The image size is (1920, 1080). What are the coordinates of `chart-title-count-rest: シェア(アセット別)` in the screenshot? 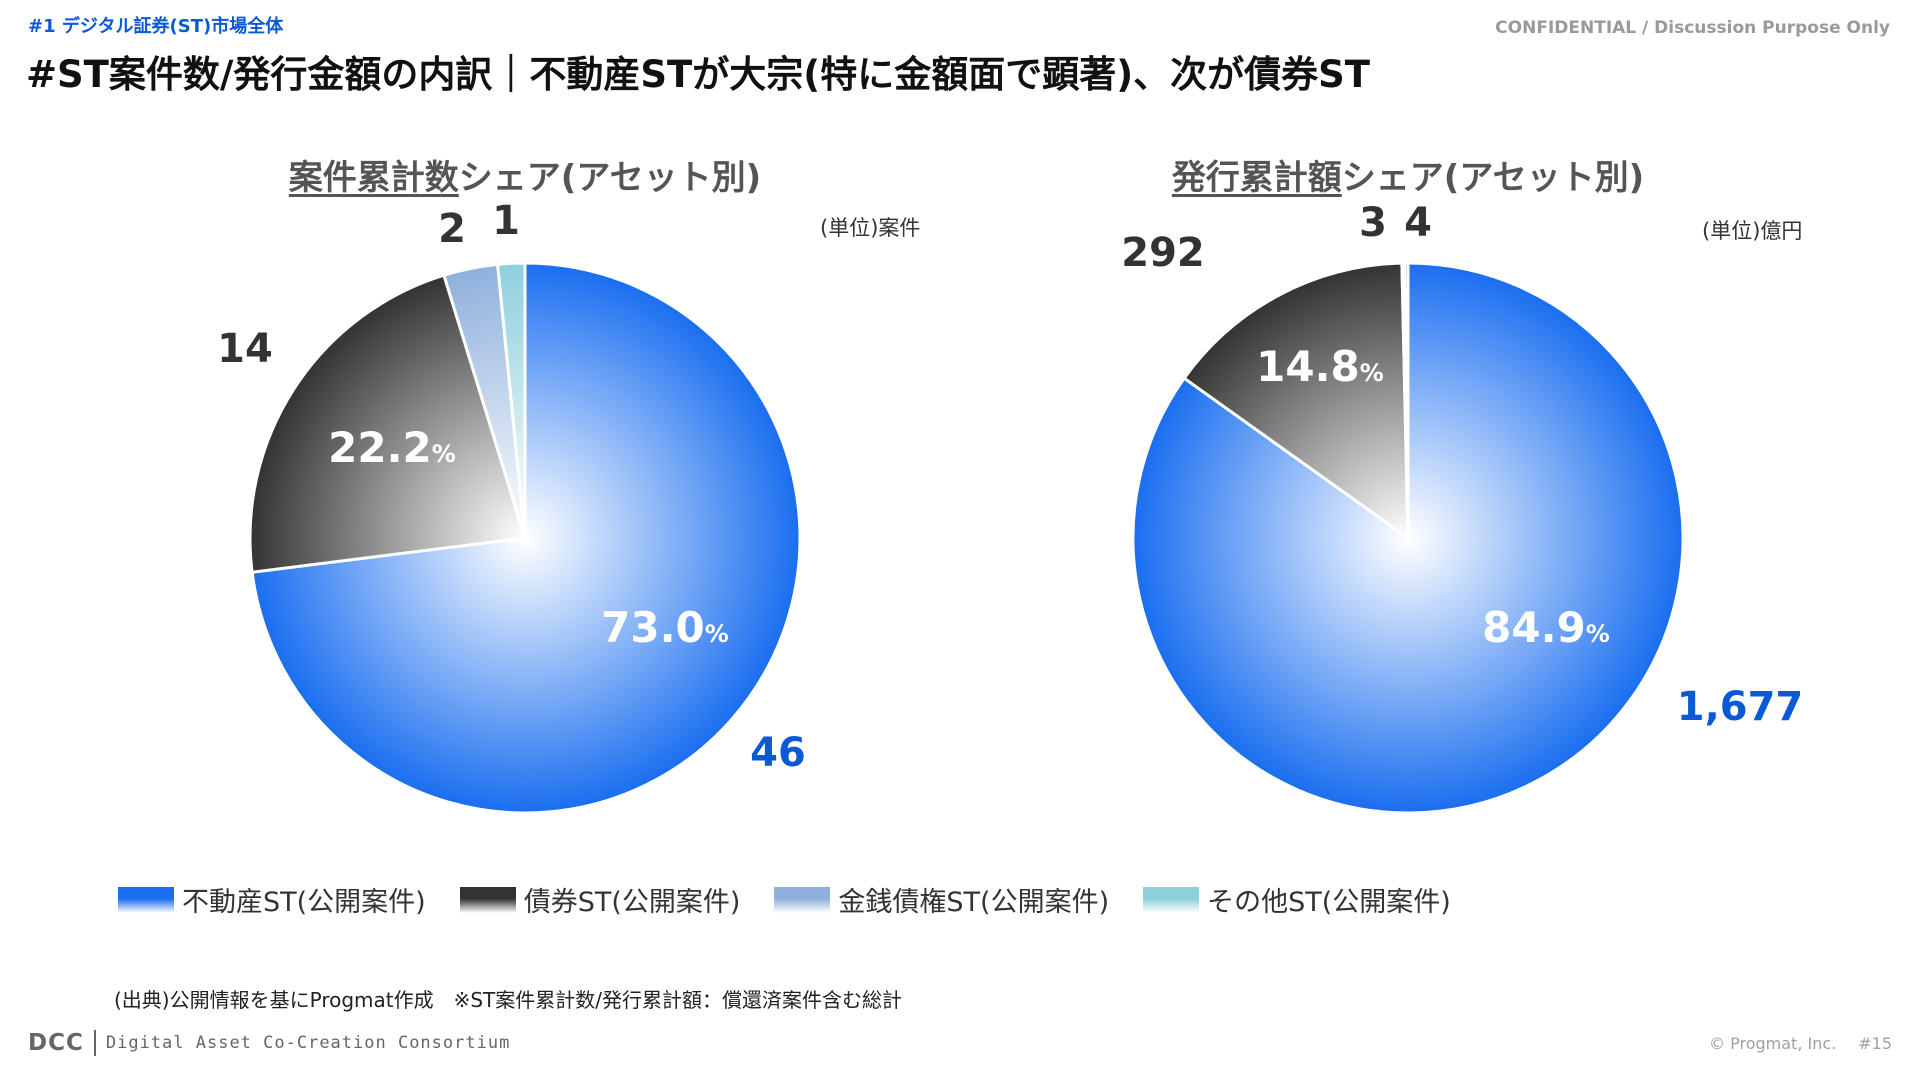 It's located at (610, 178).